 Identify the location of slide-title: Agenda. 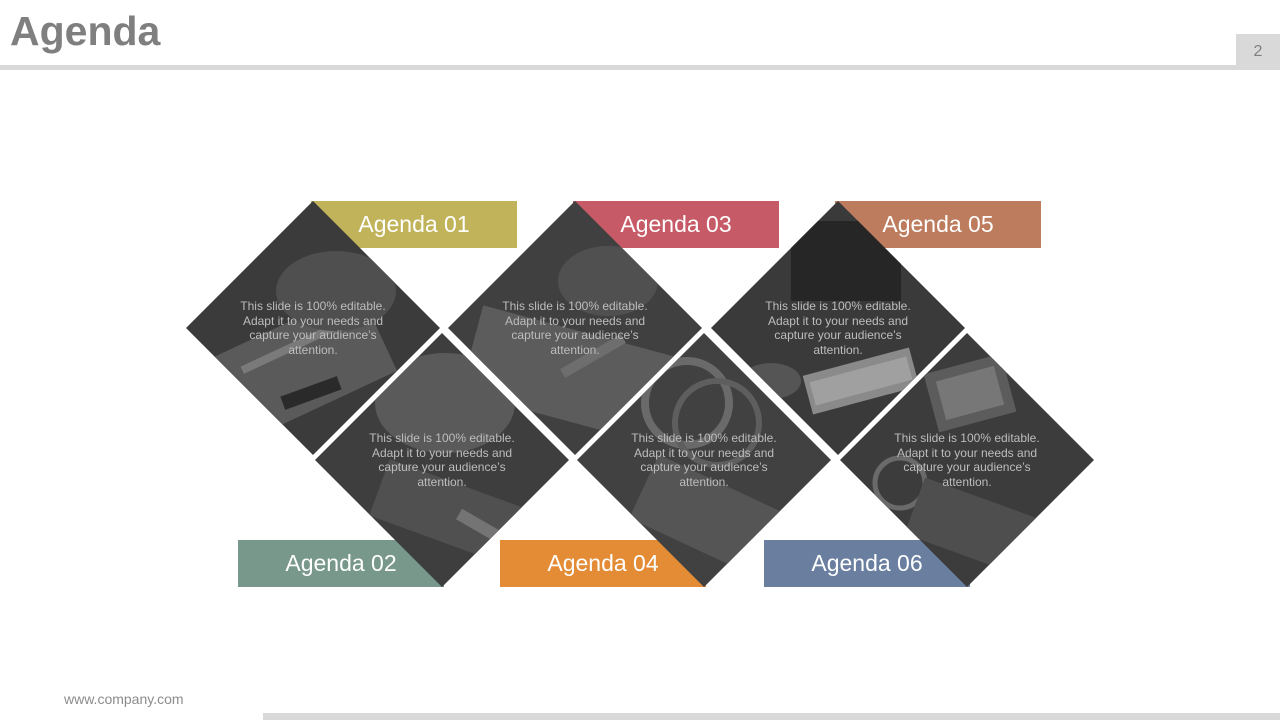
(85, 31).